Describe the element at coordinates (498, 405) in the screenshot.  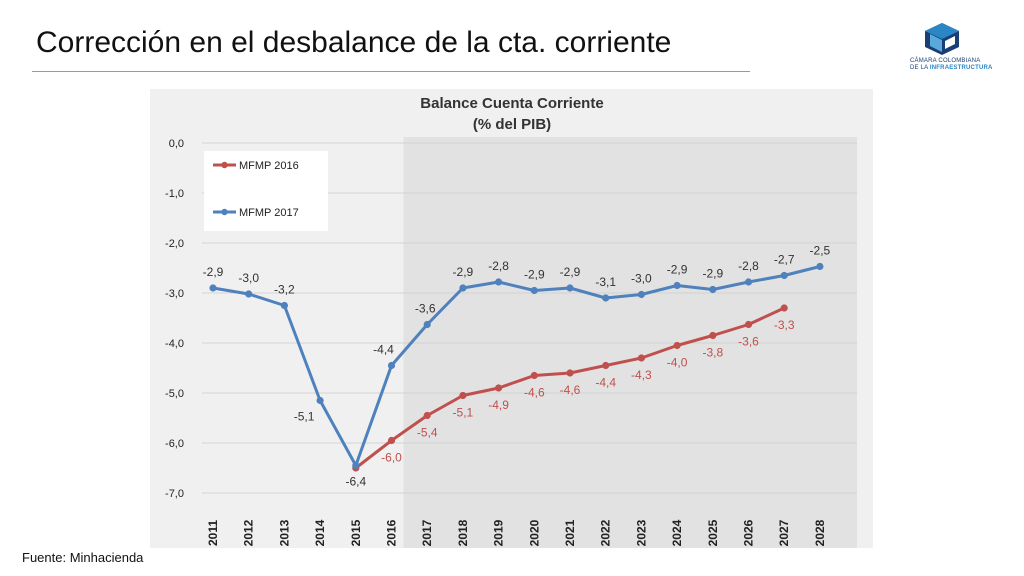
I see `data-label: -4,9` at that location.